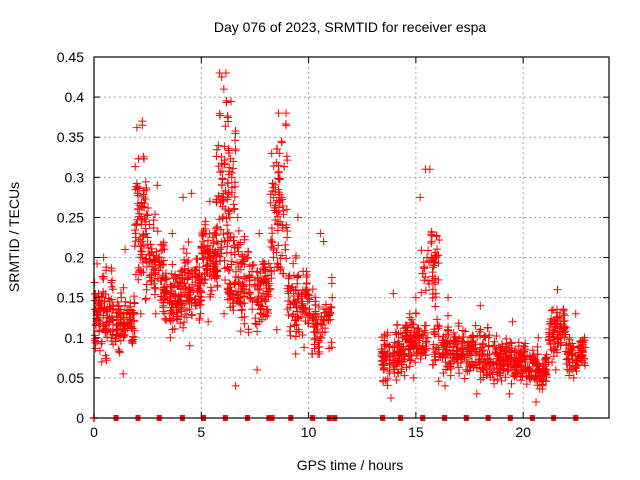  I want to click on x-tick-label: 15, so click(416, 432).